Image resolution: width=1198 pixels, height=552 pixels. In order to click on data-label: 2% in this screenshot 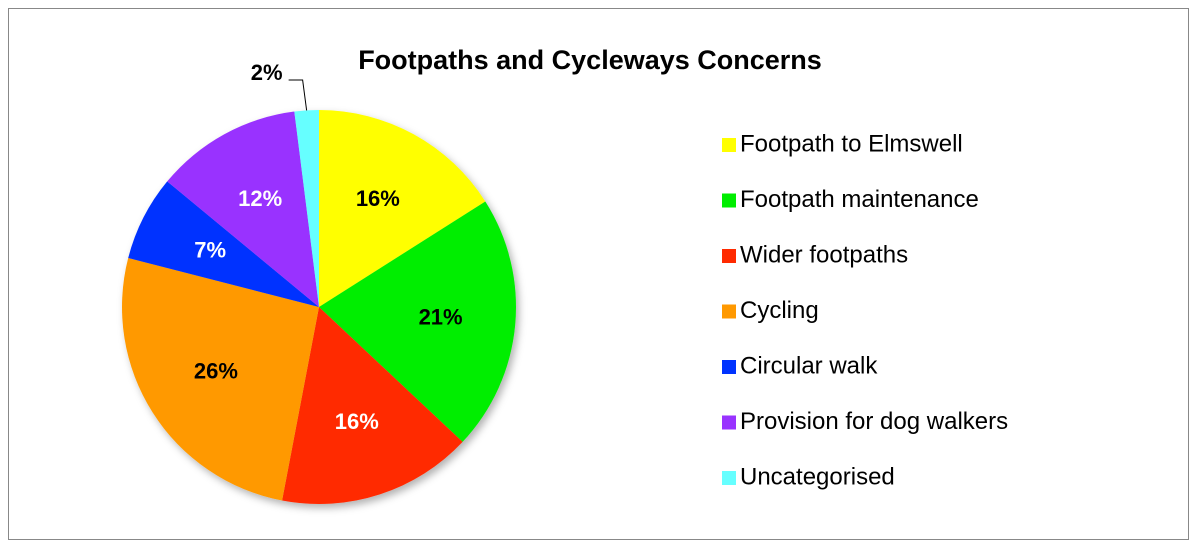, I will do `click(267, 72)`.